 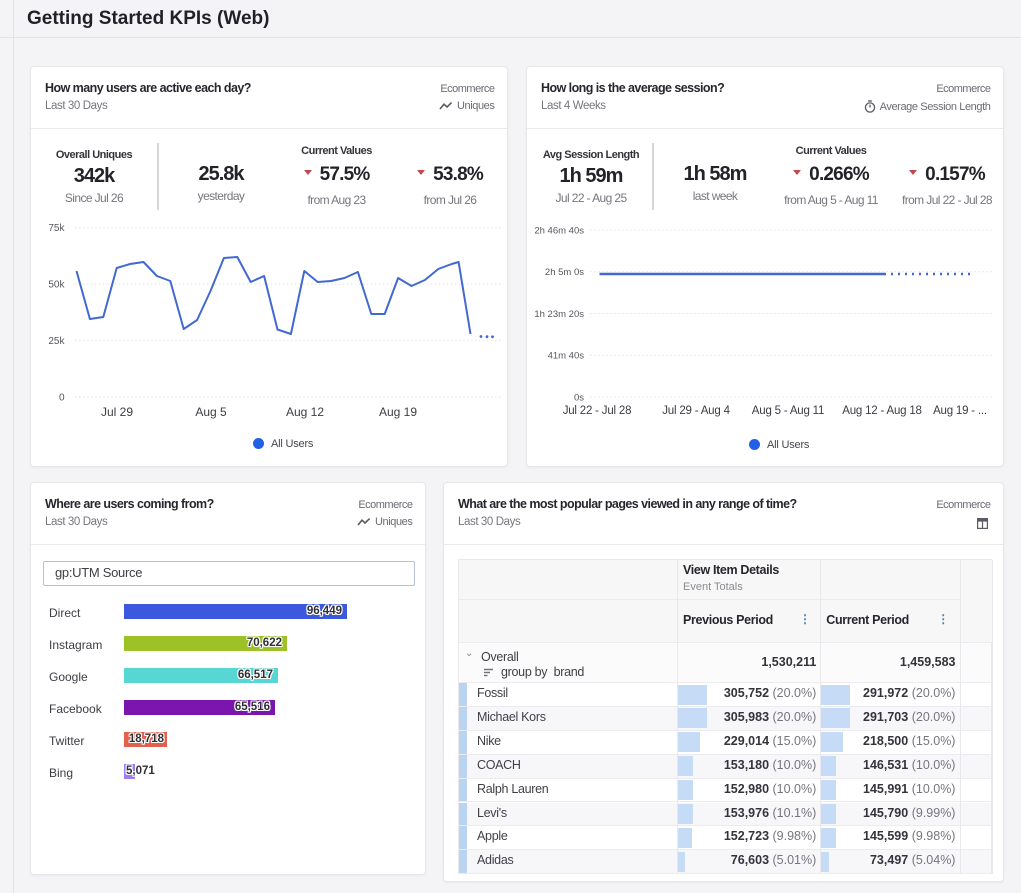 I want to click on svg-text: 1h 23m 20s, so click(x=559, y=314).